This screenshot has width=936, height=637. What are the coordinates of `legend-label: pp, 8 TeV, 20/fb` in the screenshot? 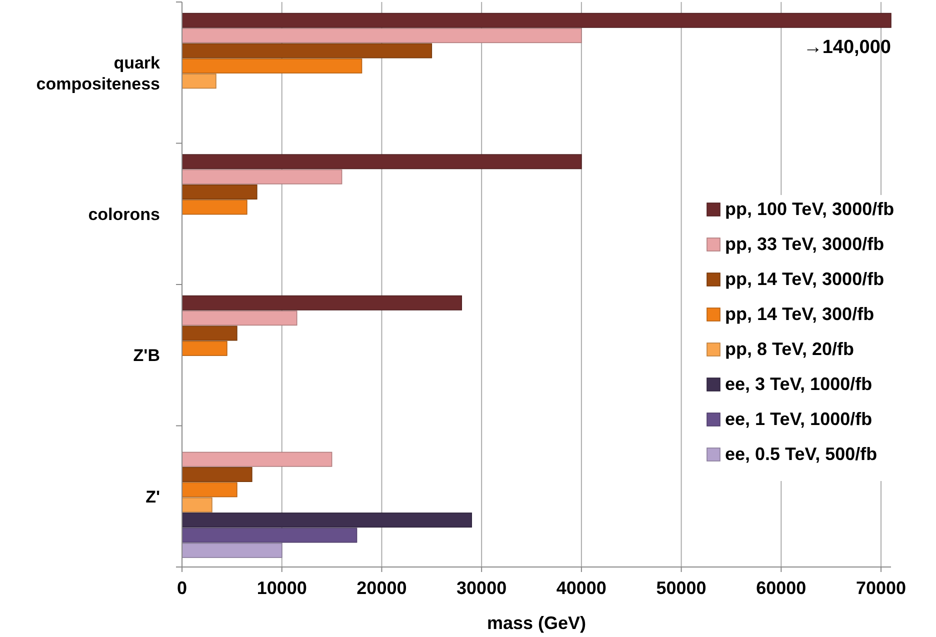 It's located at (789, 349).